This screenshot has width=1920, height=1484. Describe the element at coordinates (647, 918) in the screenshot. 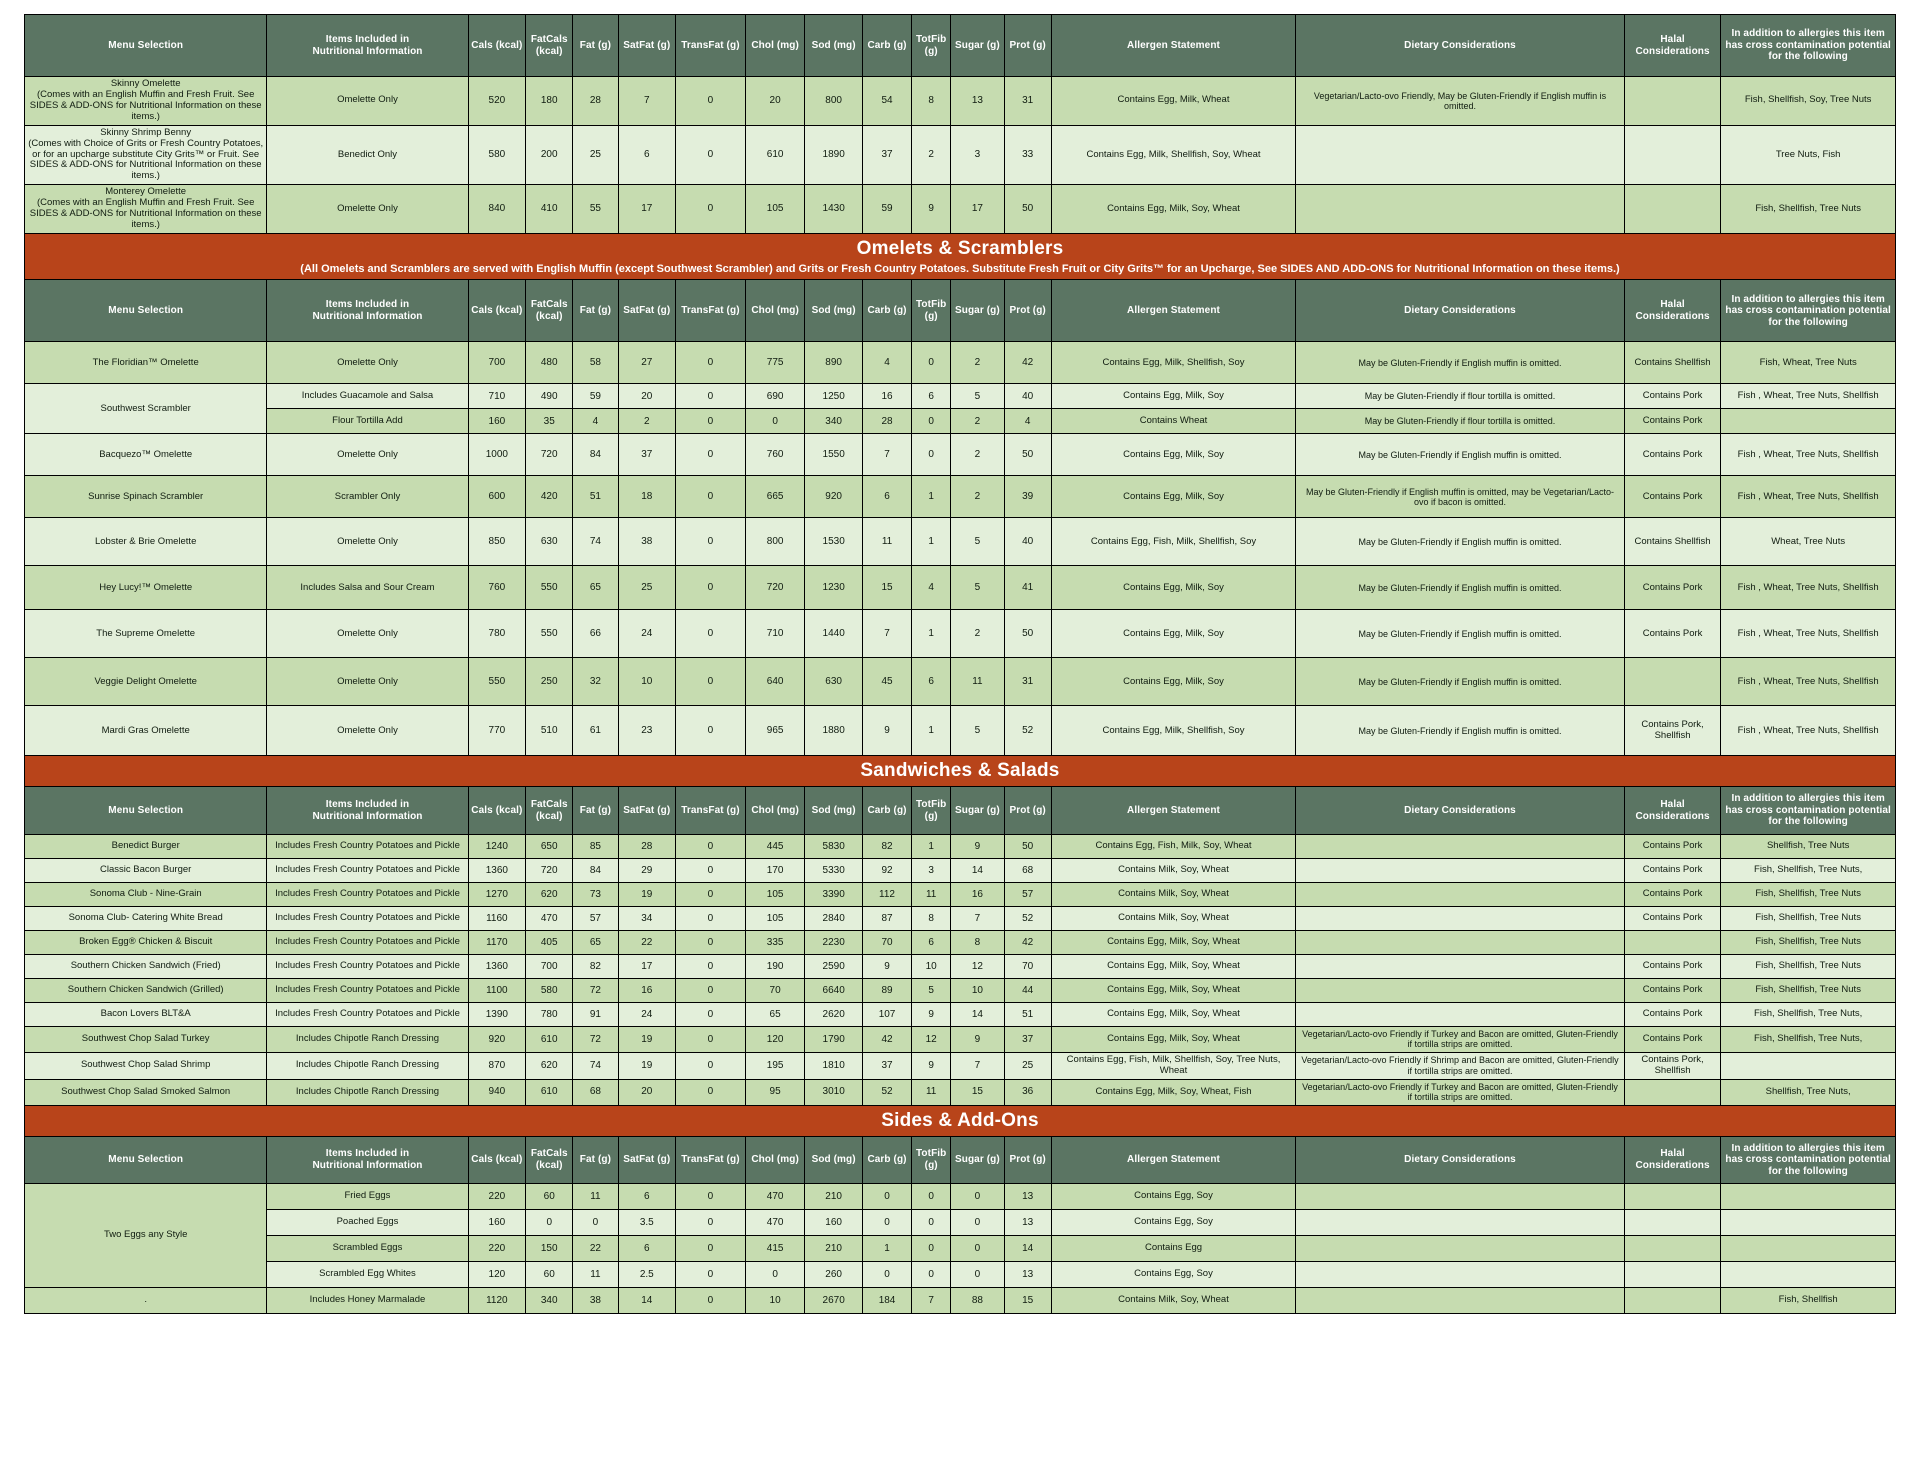

I see `satfat-cell: 34` at that location.